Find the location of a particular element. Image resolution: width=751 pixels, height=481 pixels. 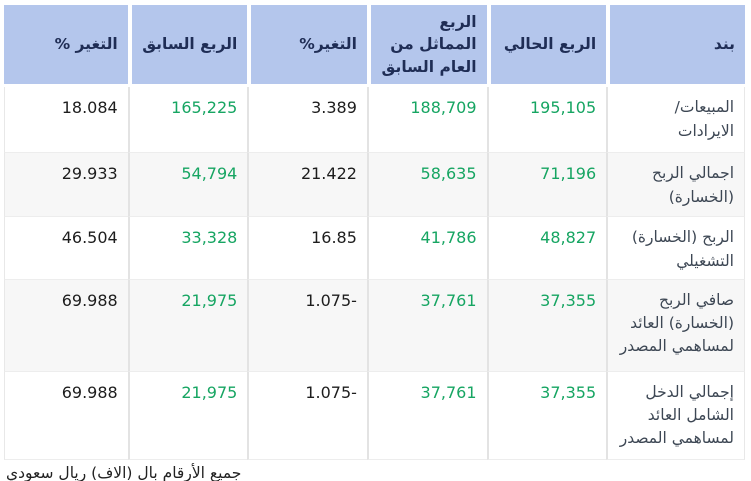

cell-previous-quarter: 165,225 is located at coordinates (187, 120).